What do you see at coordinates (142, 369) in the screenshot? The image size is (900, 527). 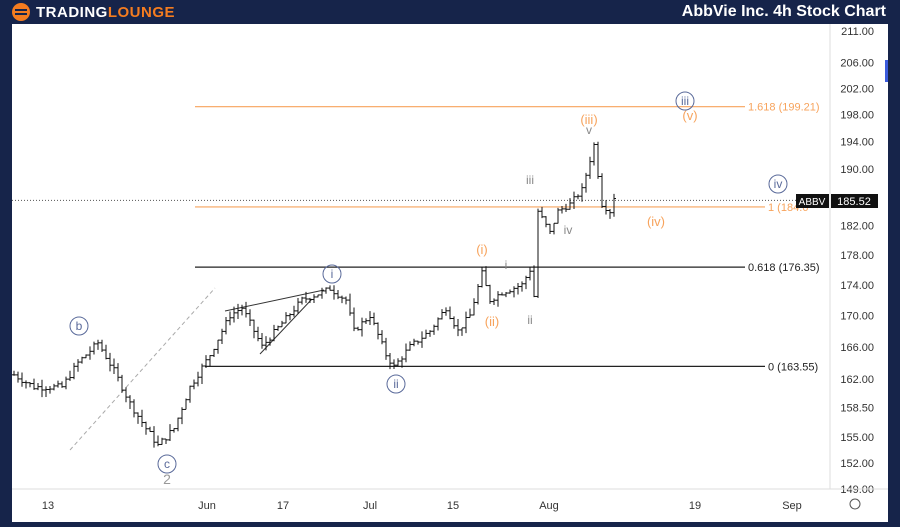 I see `channel-line` at bounding box center [142, 369].